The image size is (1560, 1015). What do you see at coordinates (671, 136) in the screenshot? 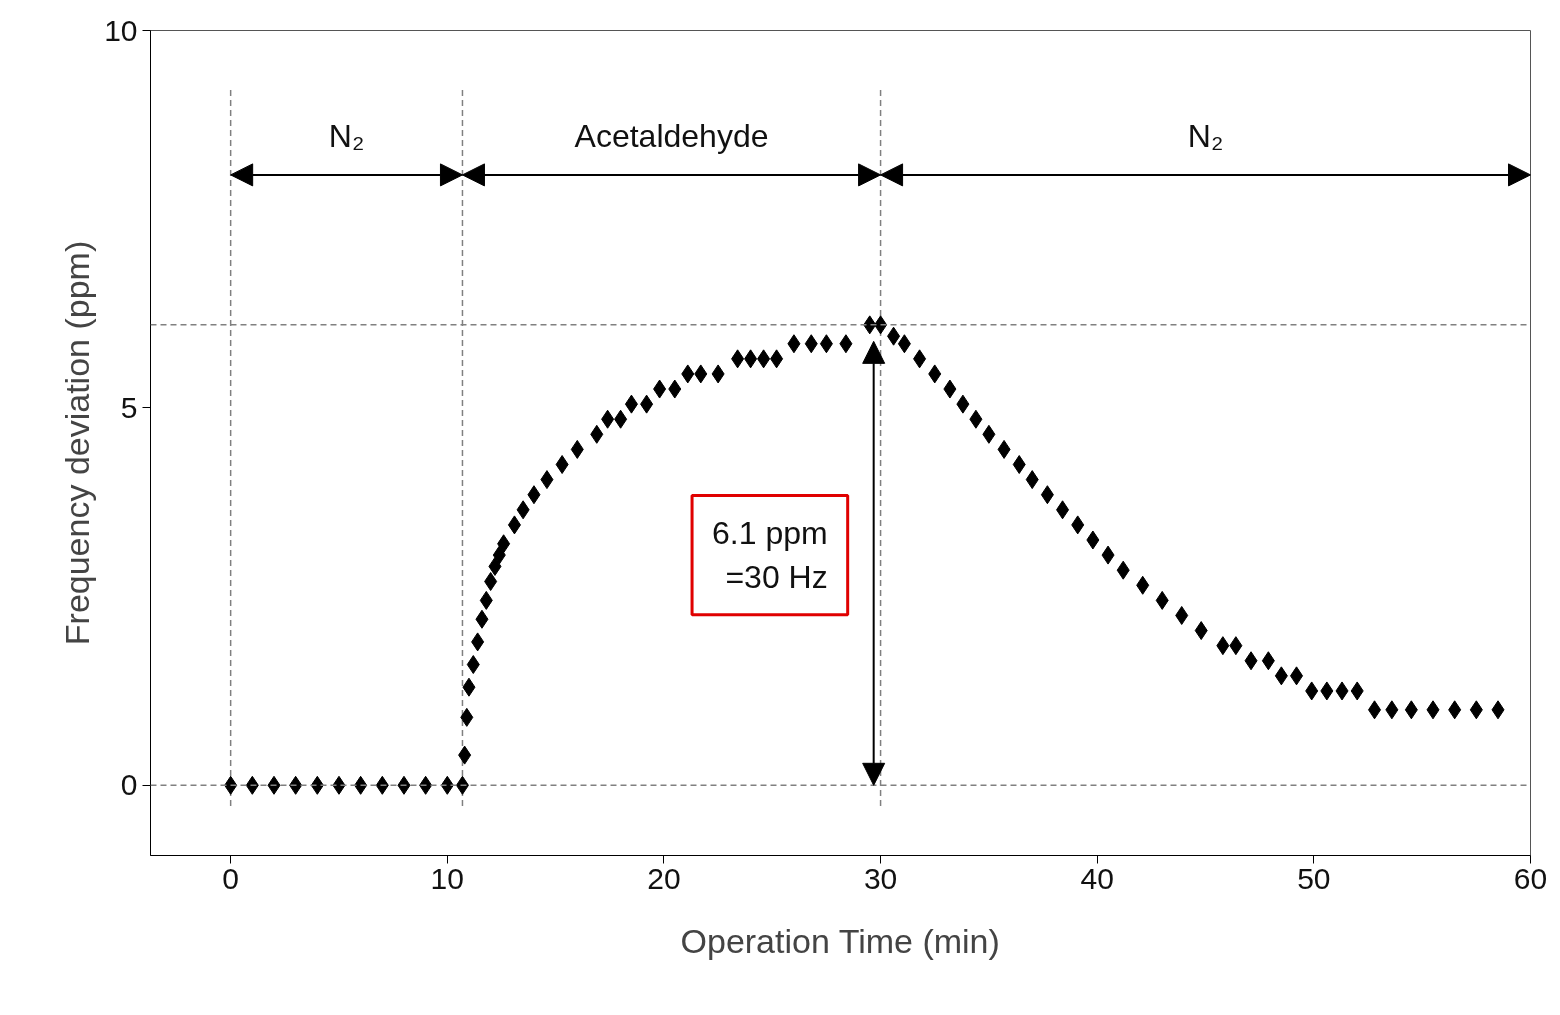
I see `annotation: Acetaldehyde` at bounding box center [671, 136].